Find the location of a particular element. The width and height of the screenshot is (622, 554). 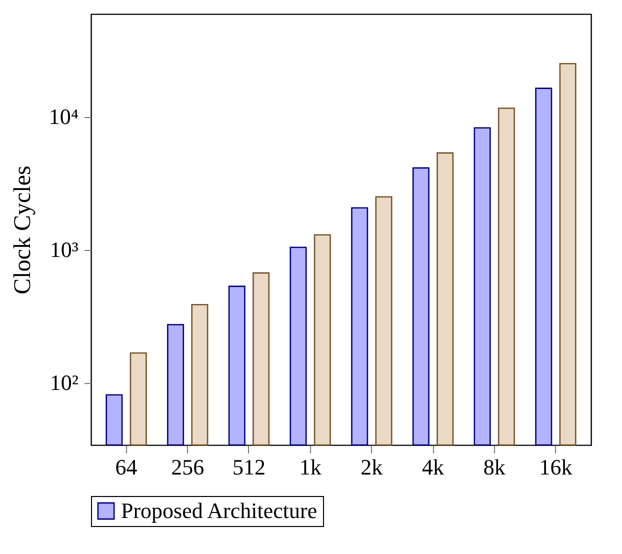

y-axis-title: Clock Cycles is located at coordinates (23, 230).